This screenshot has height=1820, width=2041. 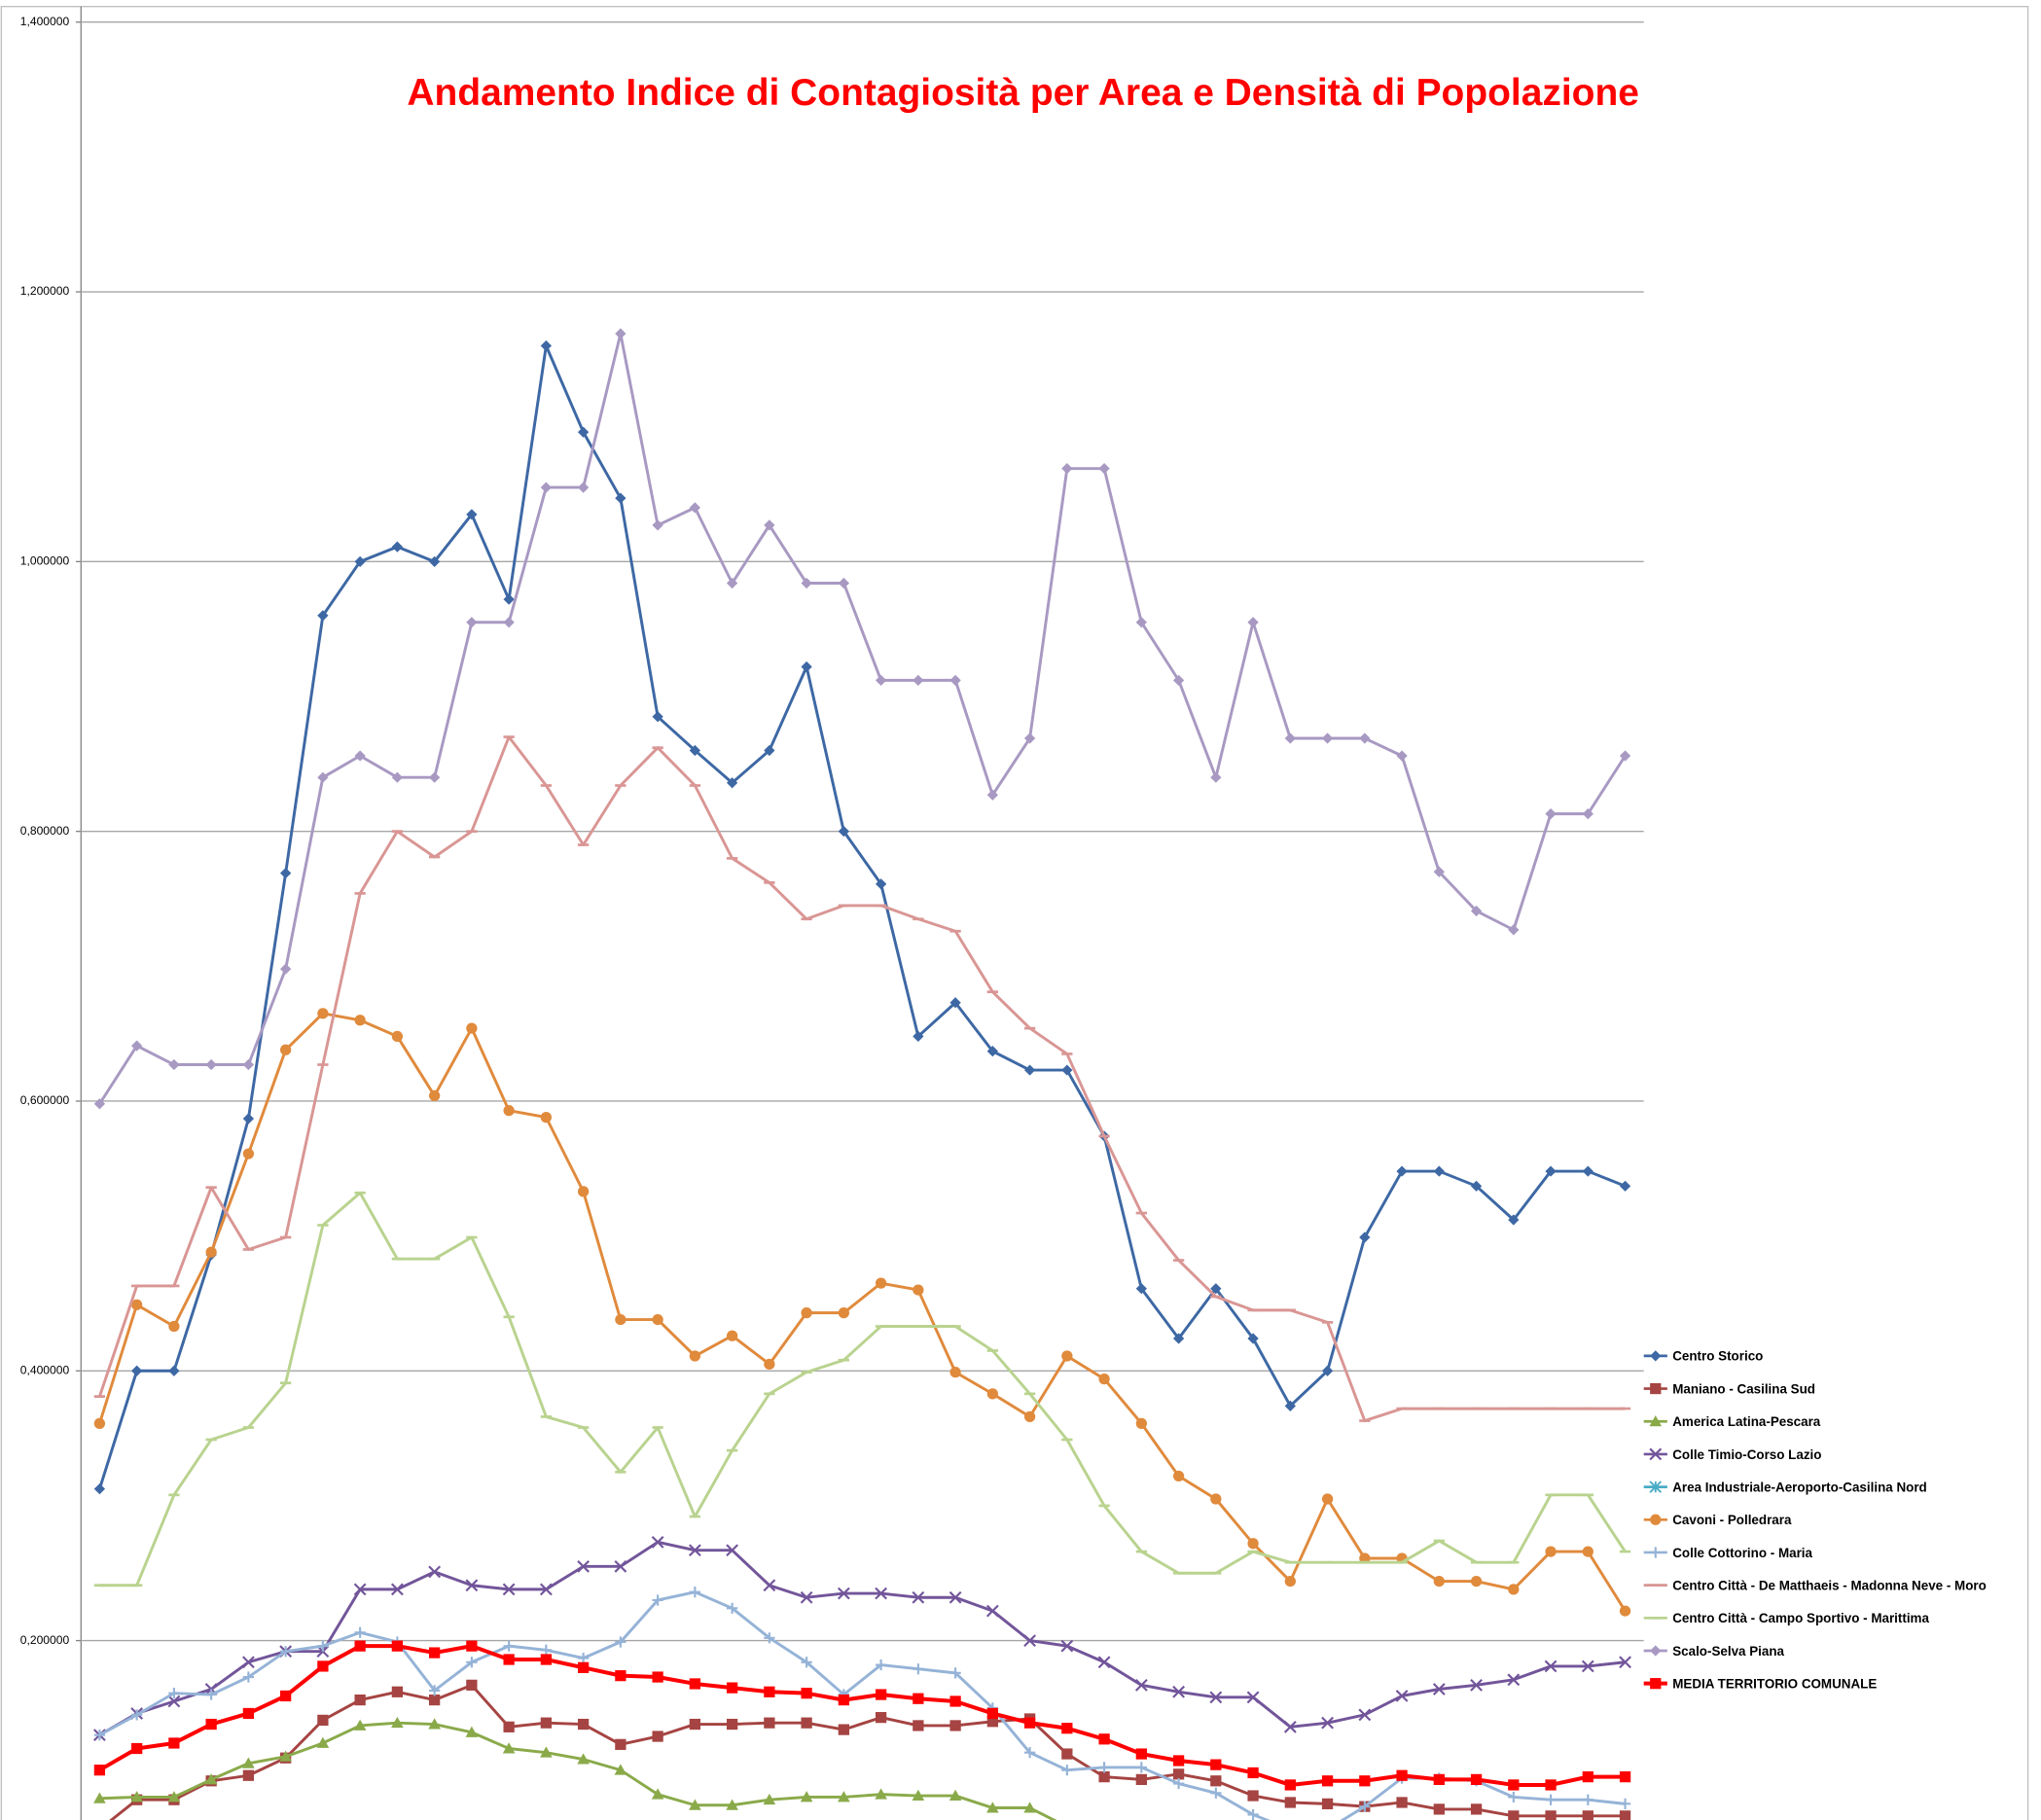 I want to click on legend-label: Colle Cottorino - Maria, so click(x=1742, y=1553).